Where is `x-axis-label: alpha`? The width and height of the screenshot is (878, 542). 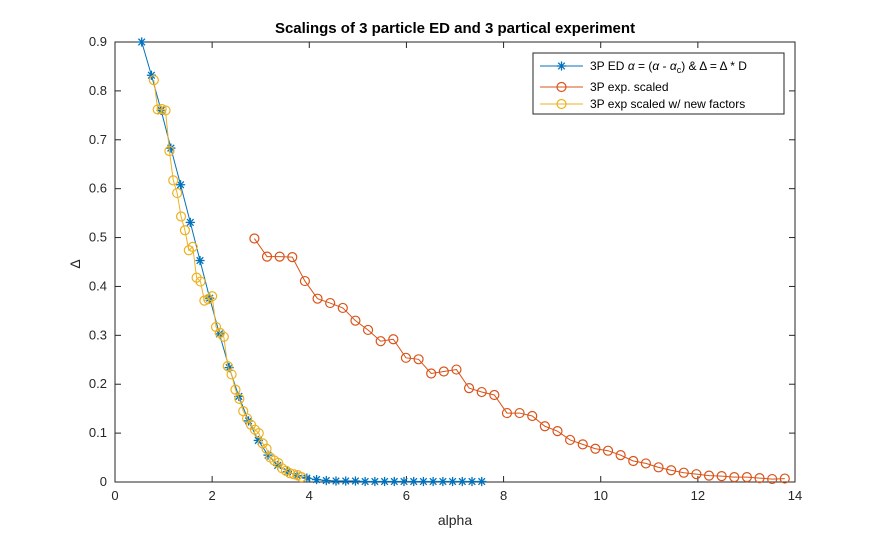 x-axis-label: alpha is located at coordinates (455, 520).